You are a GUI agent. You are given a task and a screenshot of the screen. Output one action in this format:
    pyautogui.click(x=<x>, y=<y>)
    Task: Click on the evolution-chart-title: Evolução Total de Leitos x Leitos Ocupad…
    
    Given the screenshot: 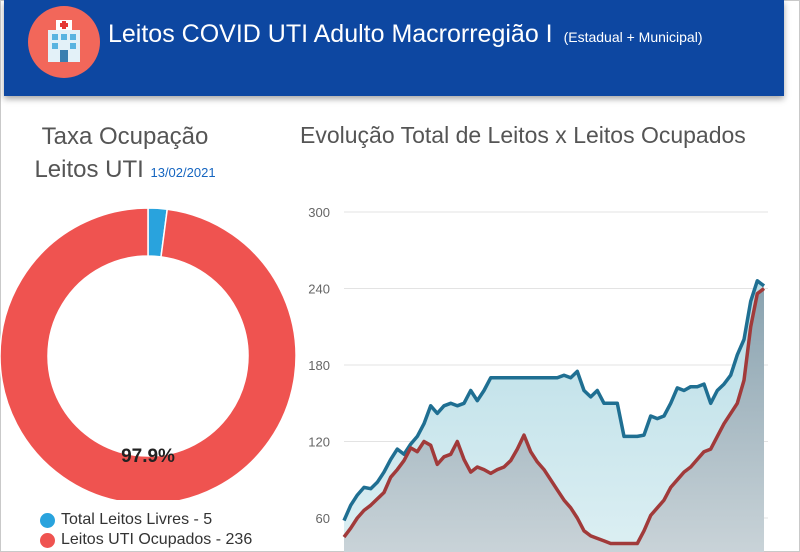 What is the action you would take?
    pyautogui.click(x=523, y=135)
    